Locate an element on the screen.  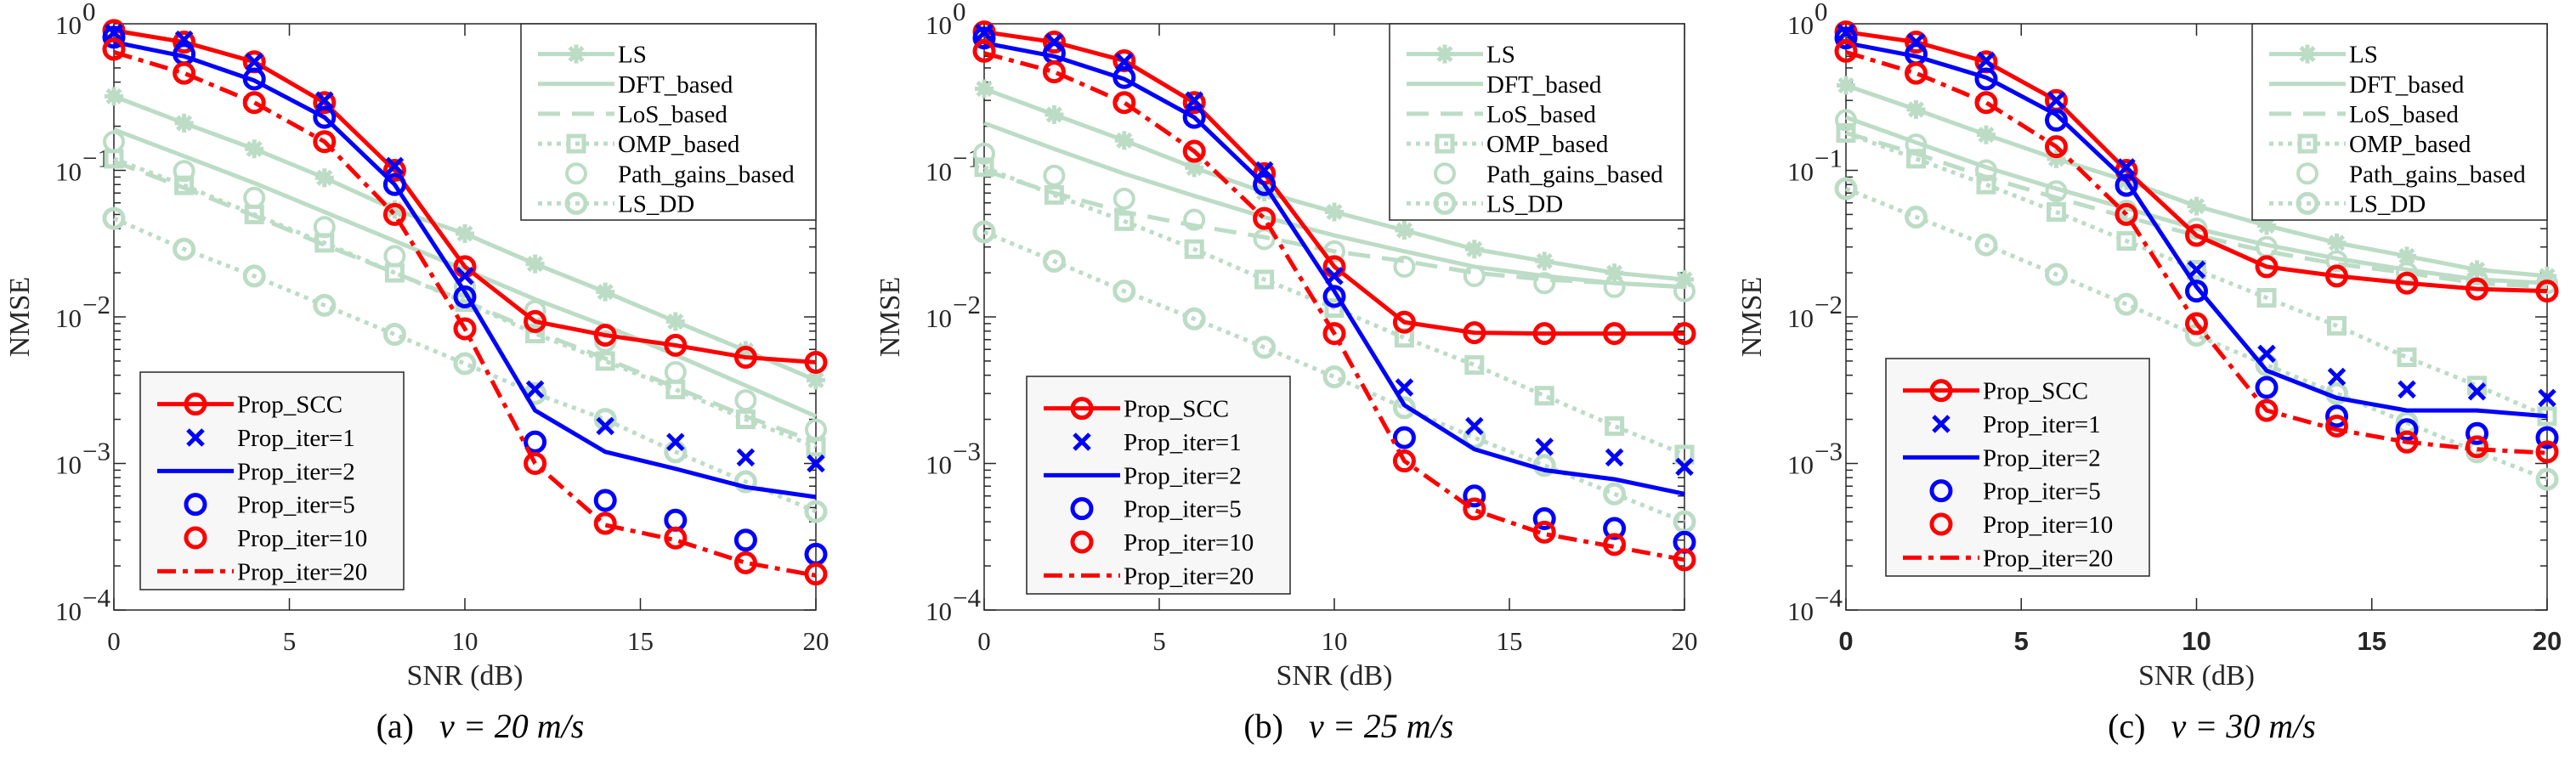
x-axis-label: SNR (dB) is located at coordinates (2196, 676).